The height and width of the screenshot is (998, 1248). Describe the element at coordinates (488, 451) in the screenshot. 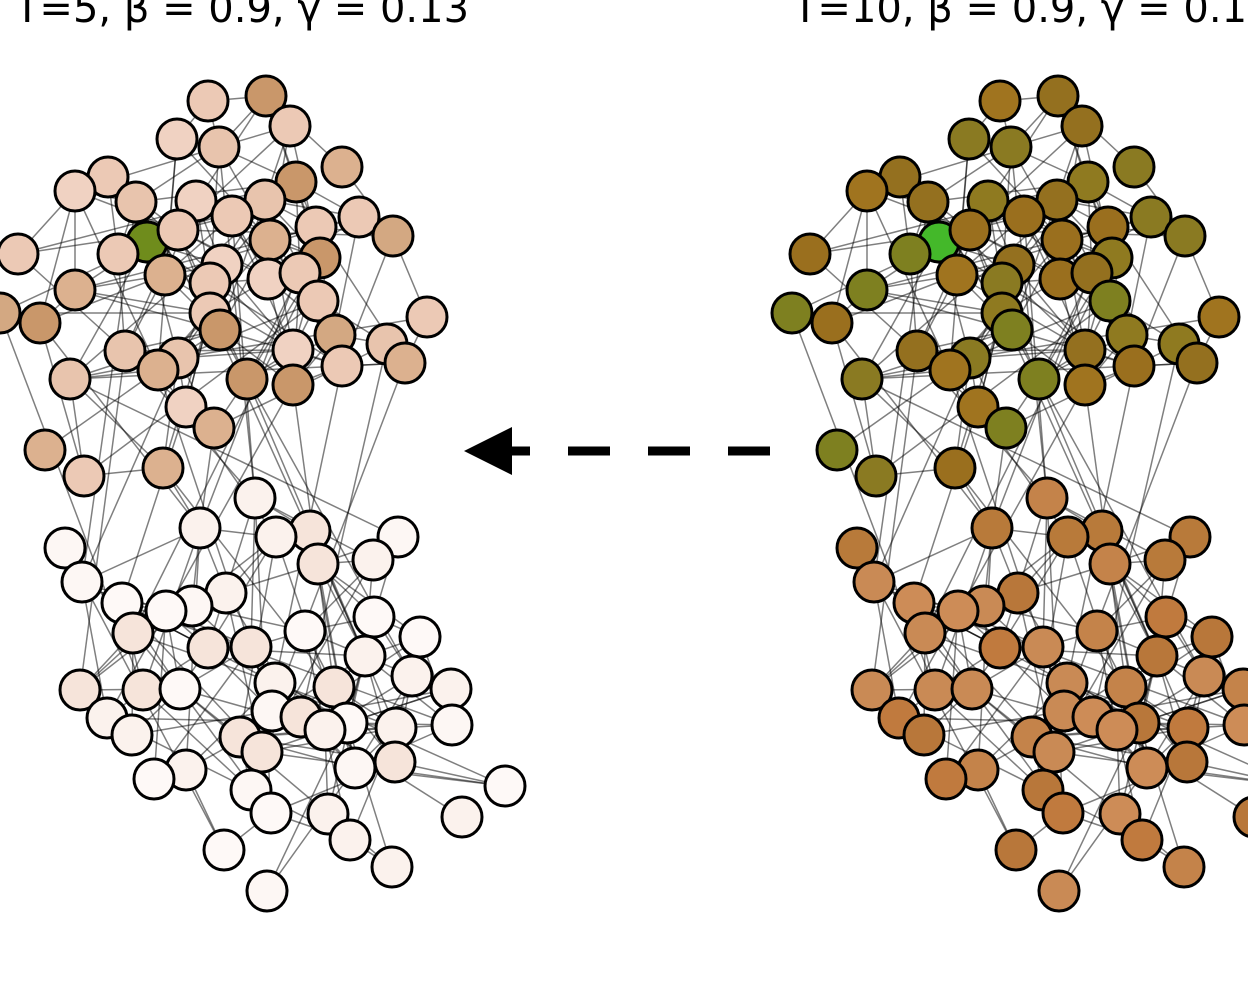

I see `arrow-head` at that location.